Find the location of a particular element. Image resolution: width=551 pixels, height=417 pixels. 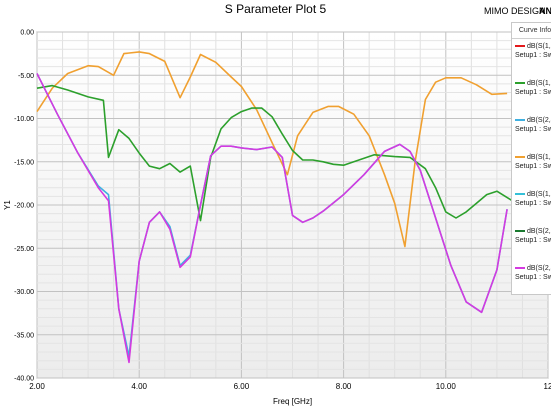

x-tick-label: 2.00 is located at coordinates (37, 386).